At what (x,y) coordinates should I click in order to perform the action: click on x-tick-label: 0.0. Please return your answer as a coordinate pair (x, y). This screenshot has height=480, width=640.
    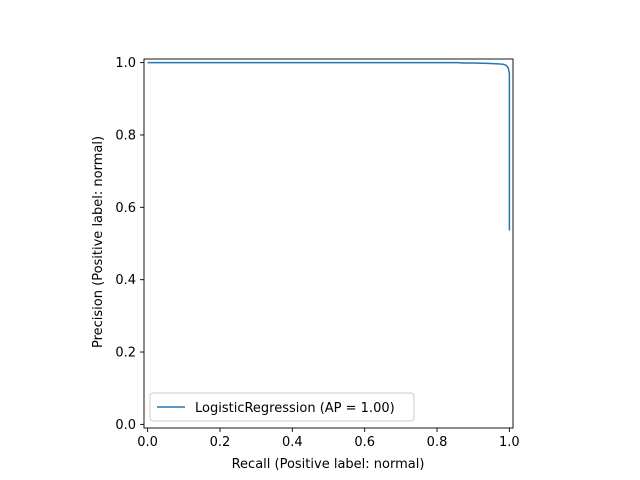
    Looking at the image, I should click on (147, 442).